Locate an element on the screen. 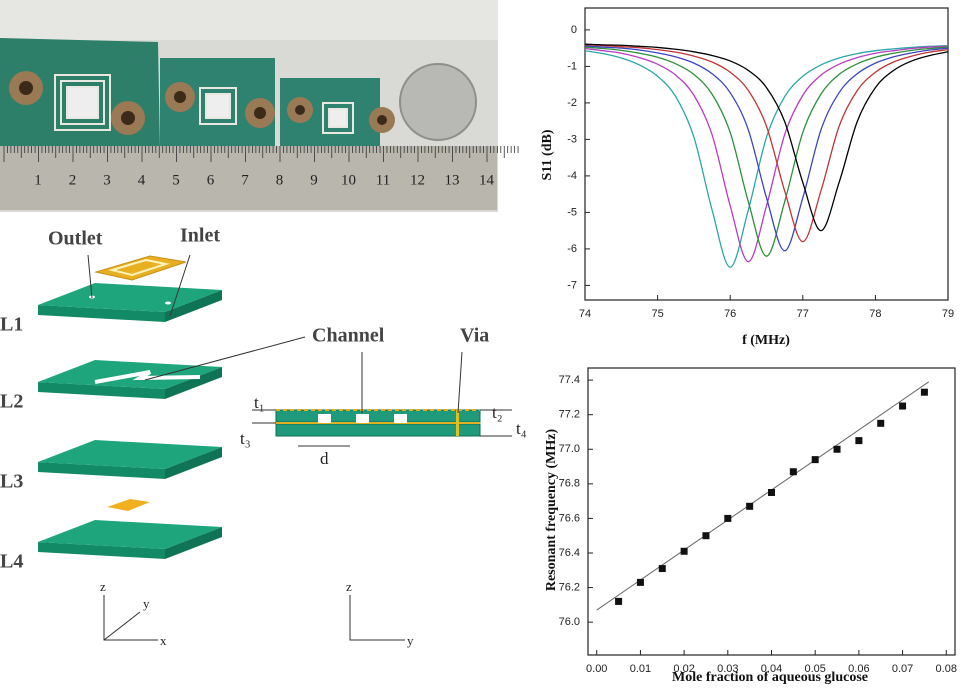 This screenshot has height=688, width=976. outlet-label: Outlet is located at coordinates (75, 239).